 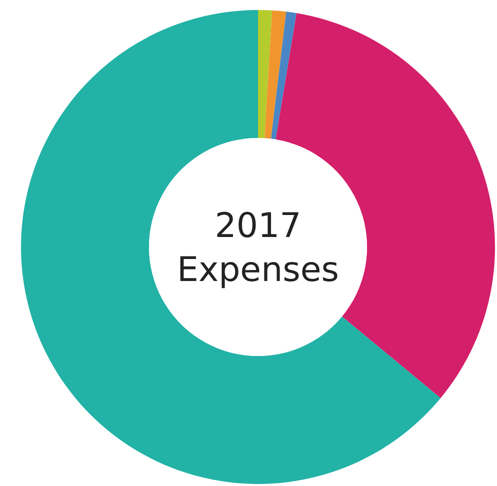 I want to click on text: 2017 Expenses, so click(x=258, y=248).